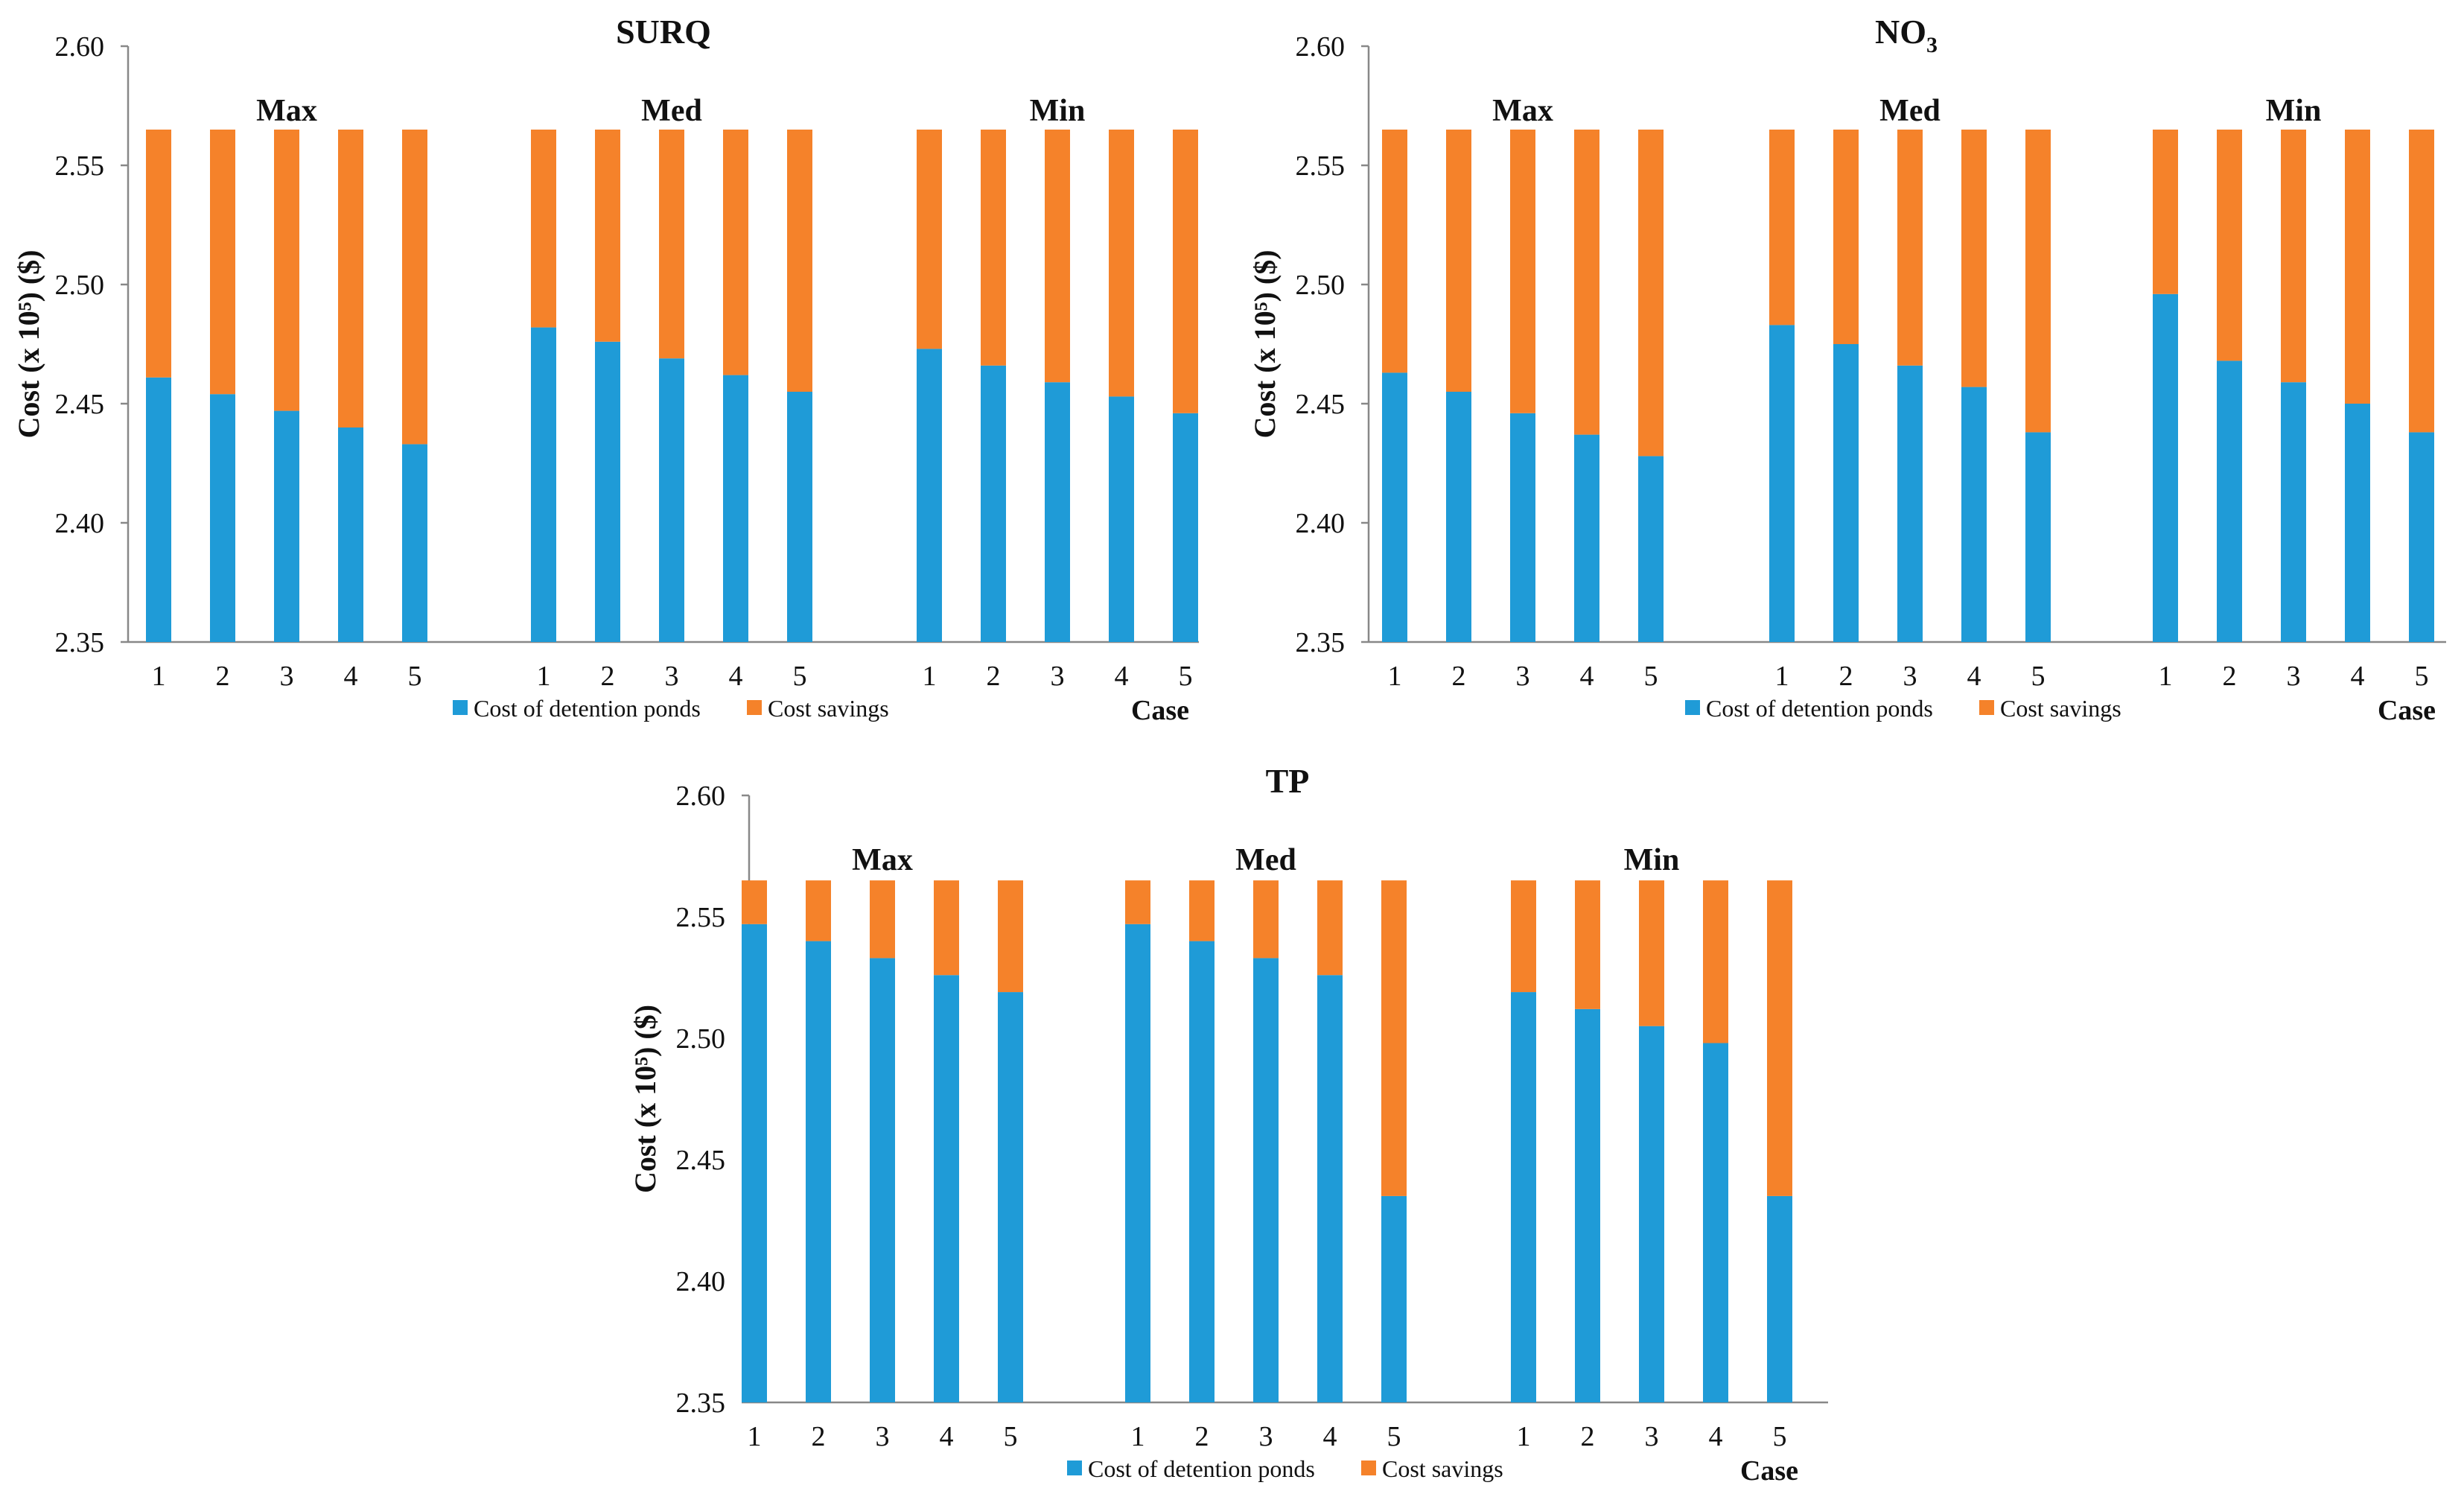 This screenshot has width=2464, height=1497. What do you see at coordinates (664, 32) in the screenshot?
I see `chart-title: SURQ` at bounding box center [664, 32].